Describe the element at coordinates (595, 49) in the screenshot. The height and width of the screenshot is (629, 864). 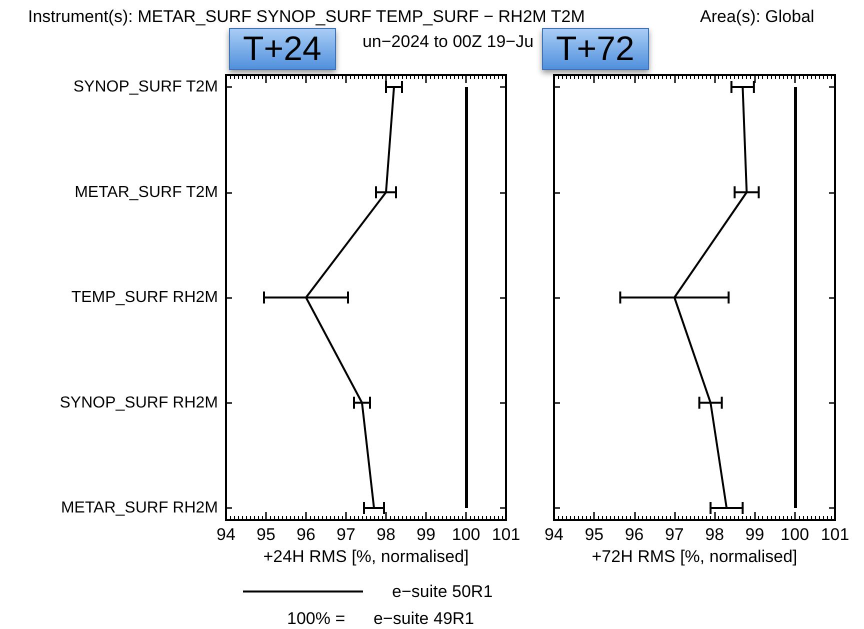
I see `chart-title: T+72` at that location.